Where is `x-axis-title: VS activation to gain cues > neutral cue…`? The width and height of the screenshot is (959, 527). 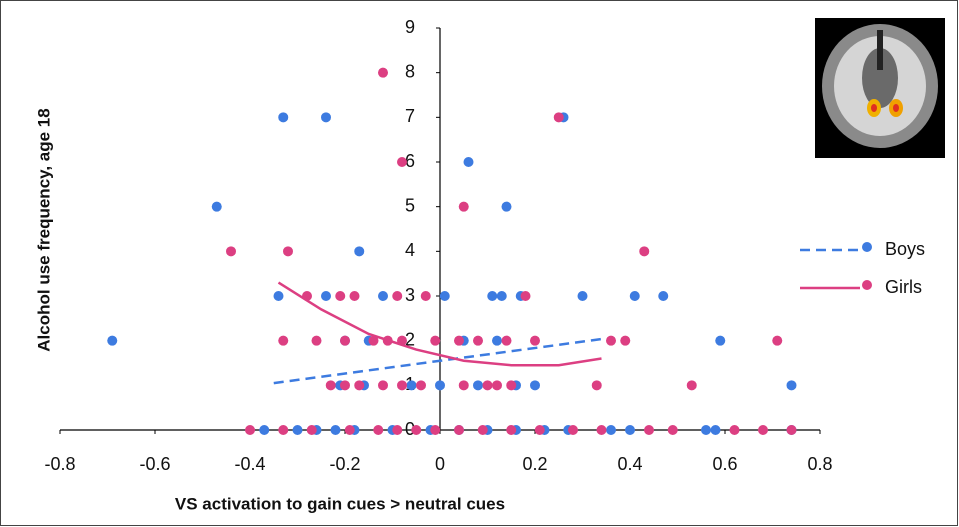
x-axis-title: VS activation to gain cues > neutral cue… is located at coordinates (340, 503).